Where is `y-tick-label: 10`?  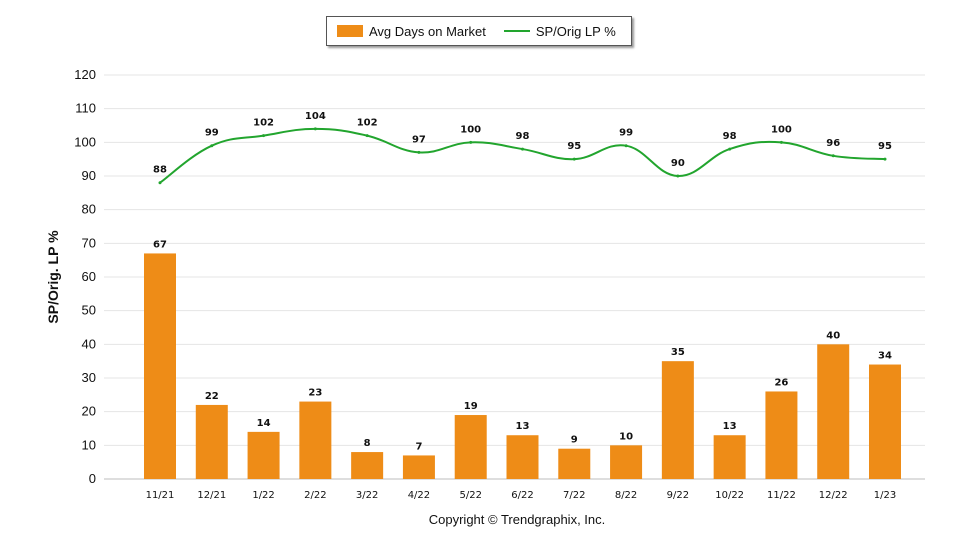 y-tick-label: 10 is located at coordinates (89, 444).